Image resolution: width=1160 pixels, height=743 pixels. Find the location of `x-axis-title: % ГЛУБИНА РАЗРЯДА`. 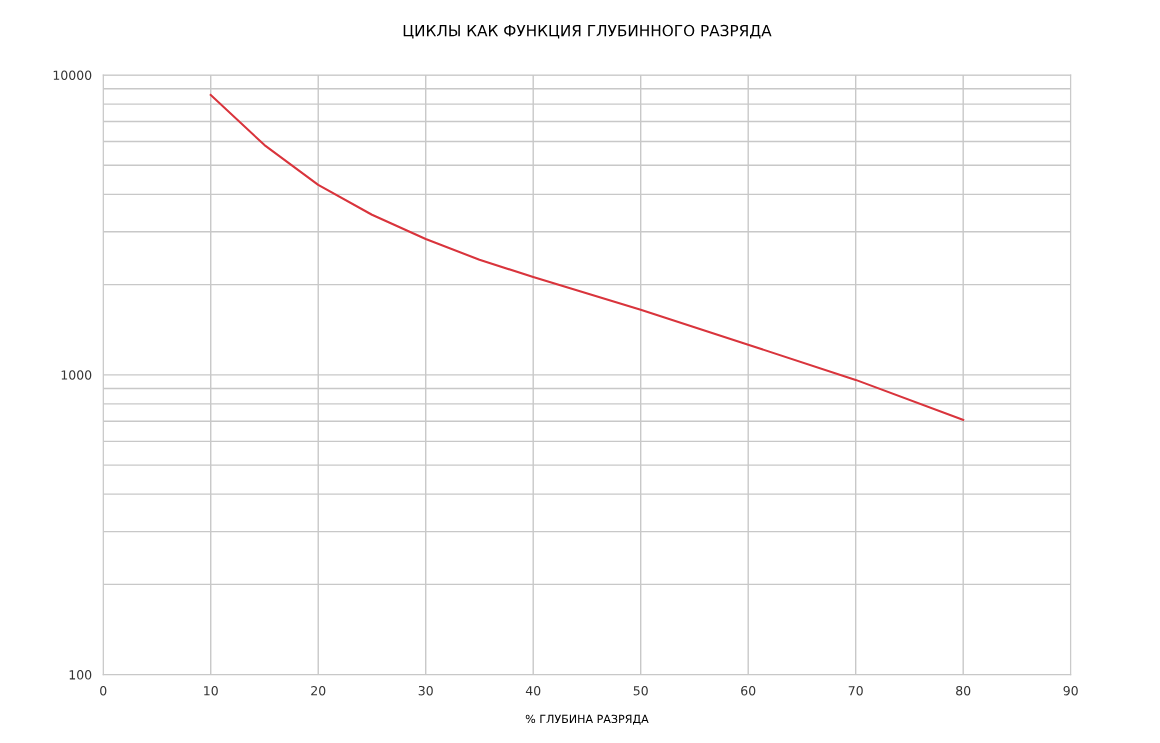

x-axis-title: % ГЛУБИНА РАЗРЯДА is located at coordinates (587, 719).